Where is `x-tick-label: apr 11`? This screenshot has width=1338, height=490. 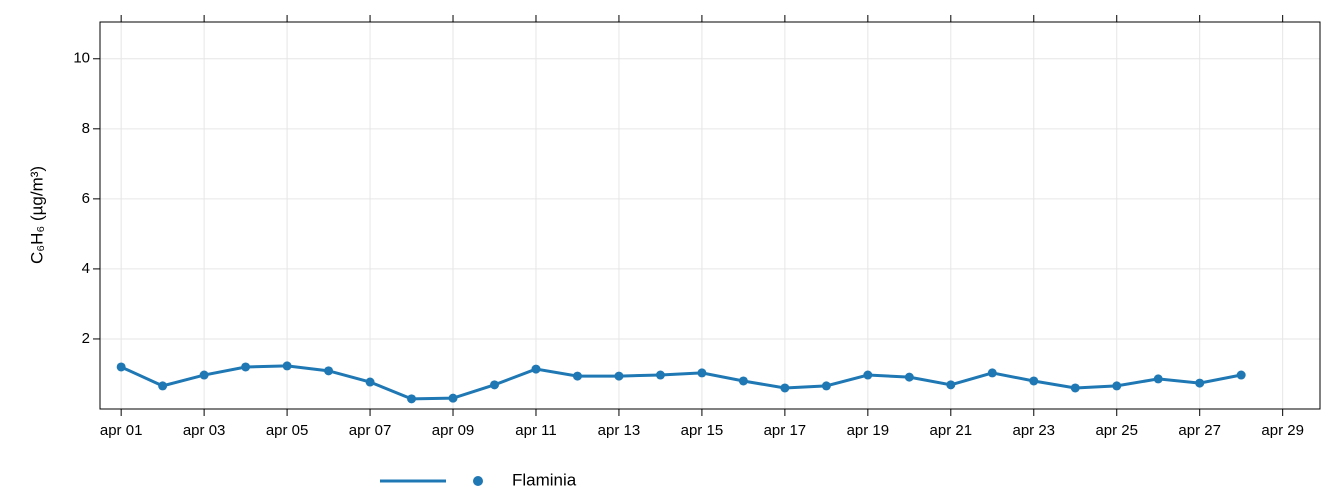
x-tick-label: apr 11 is located at coordinates (535, 430).